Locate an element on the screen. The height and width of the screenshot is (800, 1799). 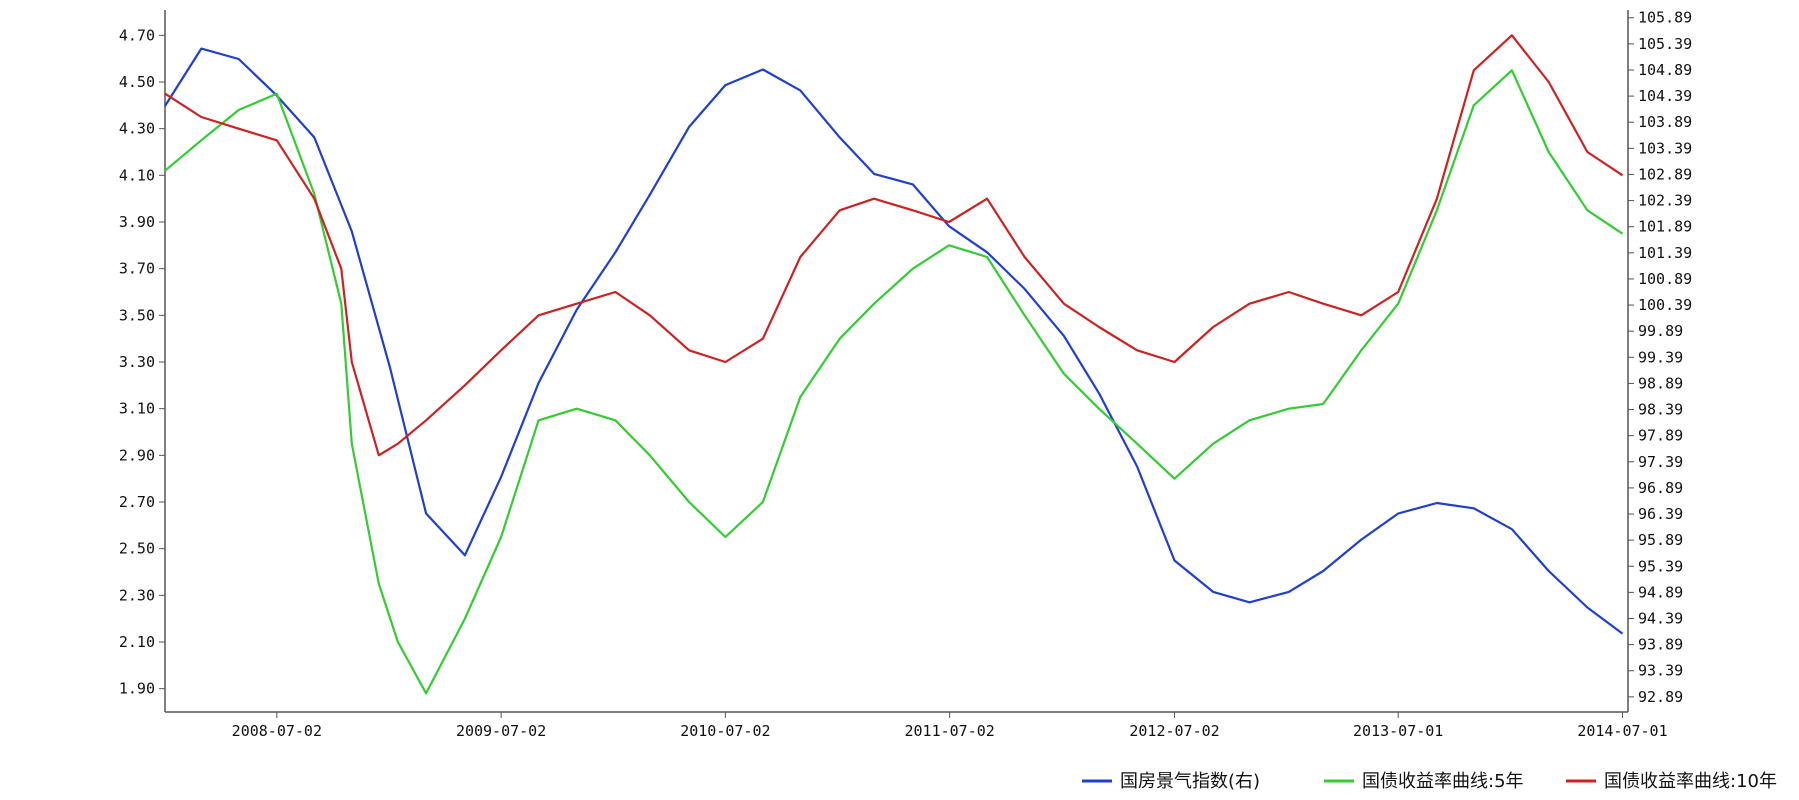
right-tick-label: 98.39 is located at coordinates (1660, 410).